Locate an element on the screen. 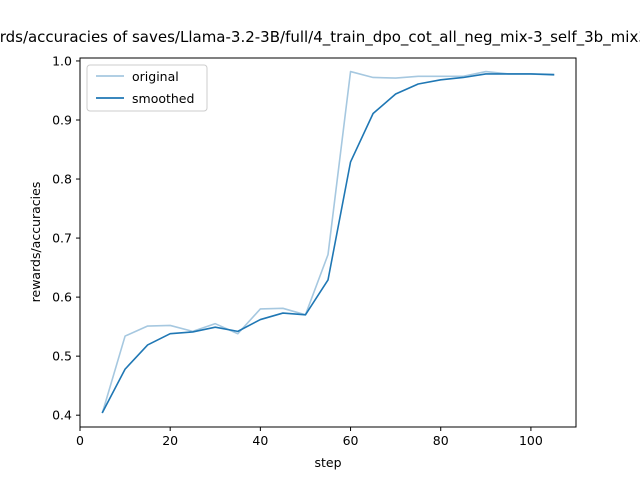 Image resolution: width=640 pixels, height=480 pixels. x-tick-label: 60 is located at coordinates (351, 440).